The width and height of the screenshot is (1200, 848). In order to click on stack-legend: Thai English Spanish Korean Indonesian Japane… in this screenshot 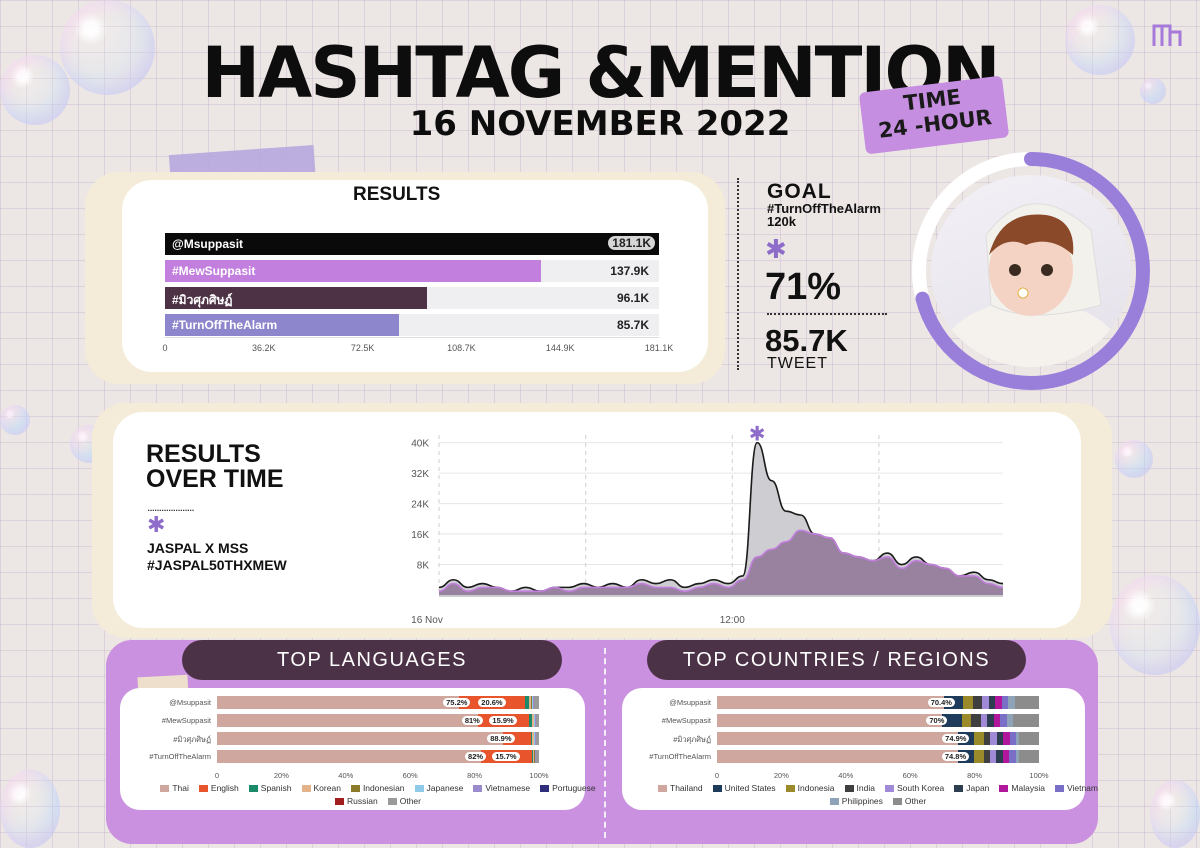, I will do `click(378, 794)`.